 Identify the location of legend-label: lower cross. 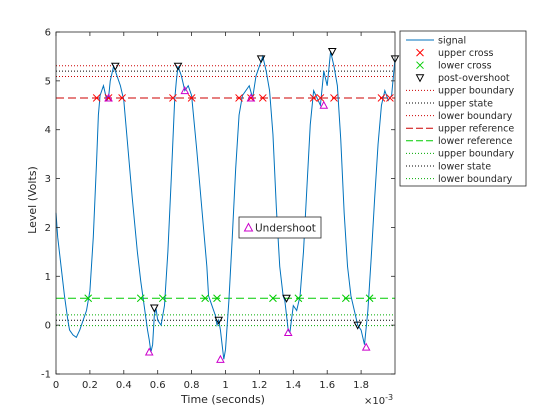
(465, 66).